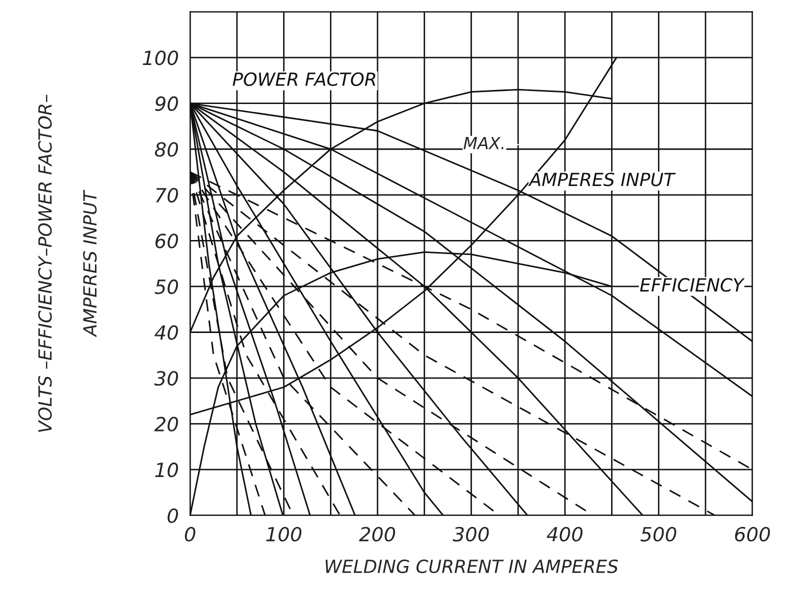 Image resolution: width=809 pixels, height=589 pixels. What do you see at coordinates (658, 534) in the screenshot?
I see `x-tick-label: 500` at bounding box center [658, 534].